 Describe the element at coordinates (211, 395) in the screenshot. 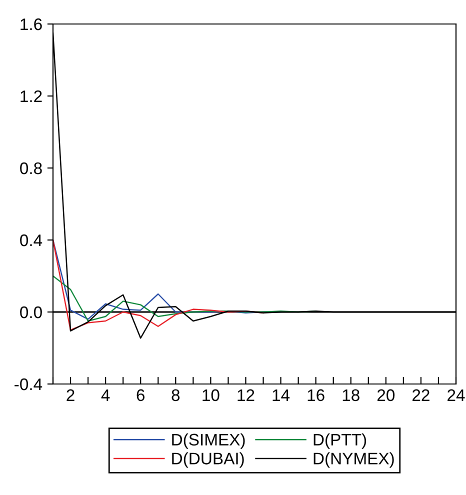

I see `x-tick-label: 10` at that location.